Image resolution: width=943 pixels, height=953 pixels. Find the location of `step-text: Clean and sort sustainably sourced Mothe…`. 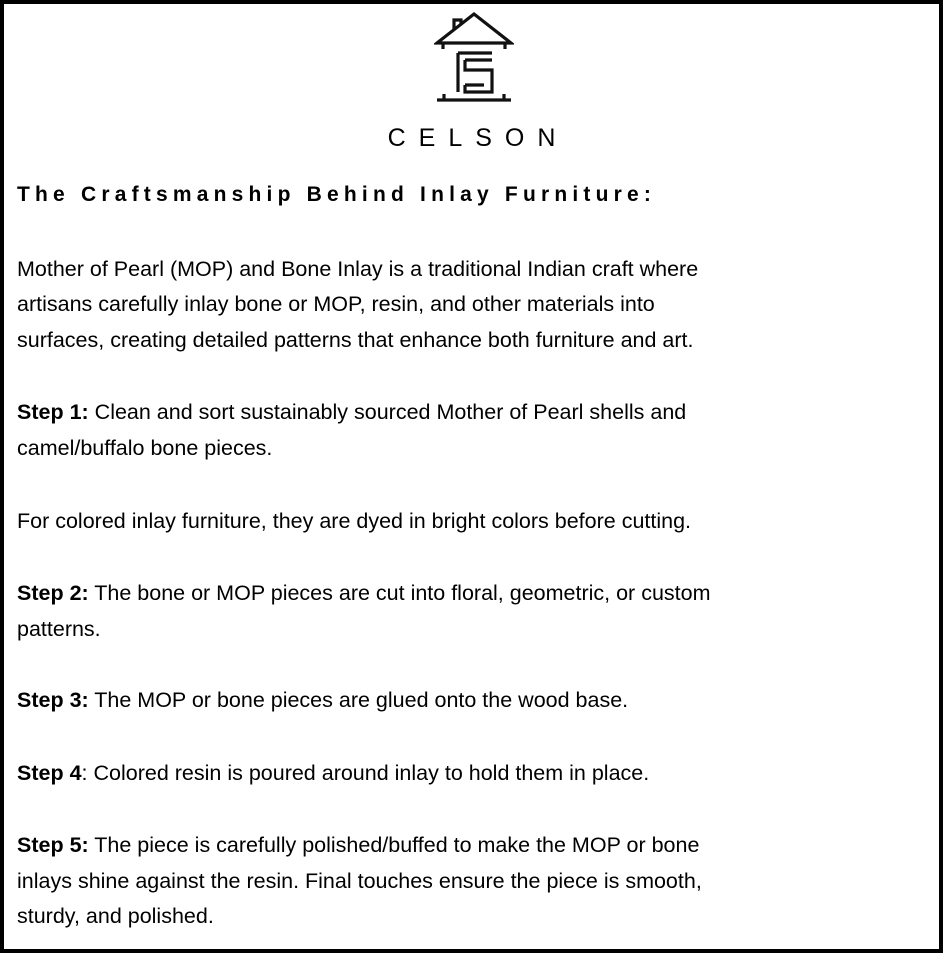

step-text: Clean and sort sustainably sourced Mothe… is located at coordinates (387, 412).